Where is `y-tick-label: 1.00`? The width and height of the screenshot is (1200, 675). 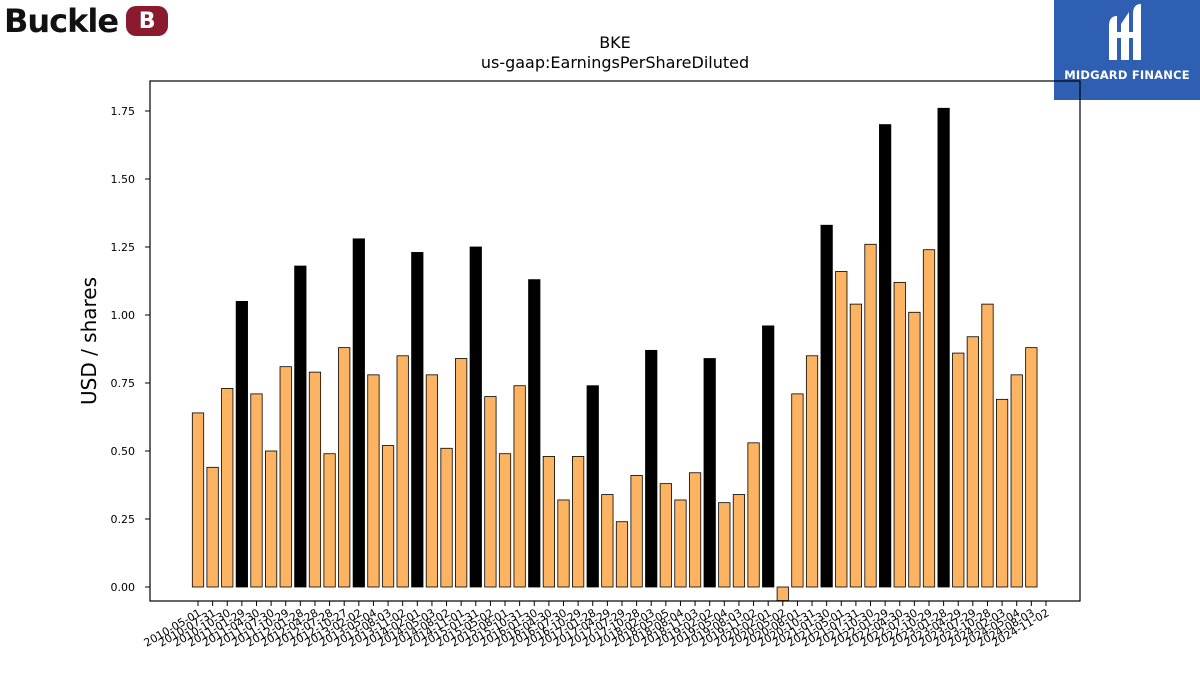 y-tick-label: 1.00 is located at coordinates (123, 315).